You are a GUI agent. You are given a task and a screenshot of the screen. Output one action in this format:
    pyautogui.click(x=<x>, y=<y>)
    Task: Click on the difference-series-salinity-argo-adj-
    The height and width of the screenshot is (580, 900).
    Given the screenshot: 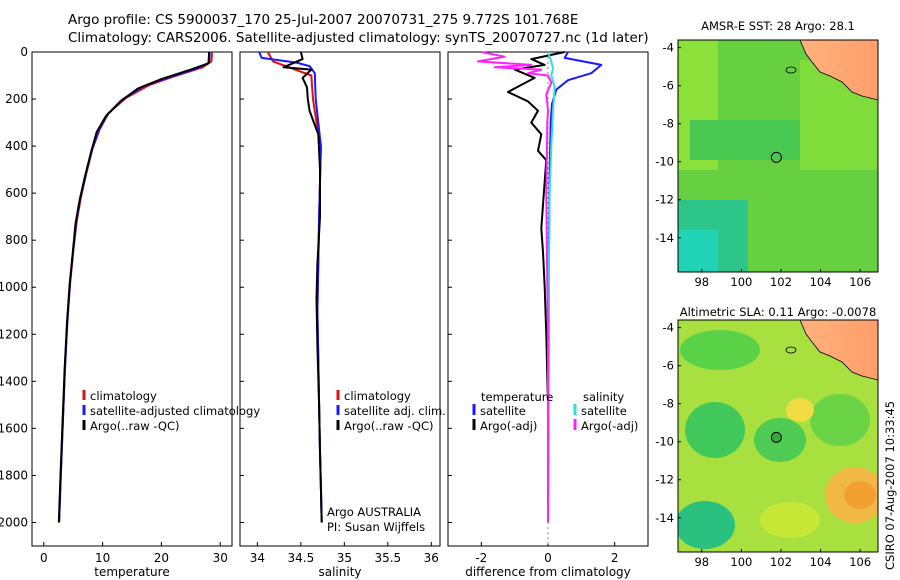 What is the action you would take?
    pyautogui.click(x=515, y=287)
    